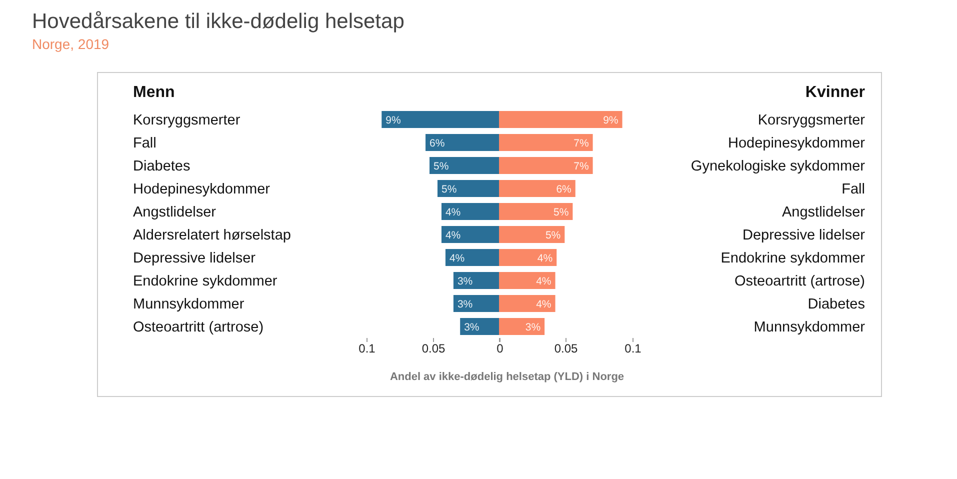 The height and width of the screenshot is (479, 957). What do you see at coordinates (500, 349) in the screenshot?
I see `x-tick-label: 0` at bounding box center [500, 349].